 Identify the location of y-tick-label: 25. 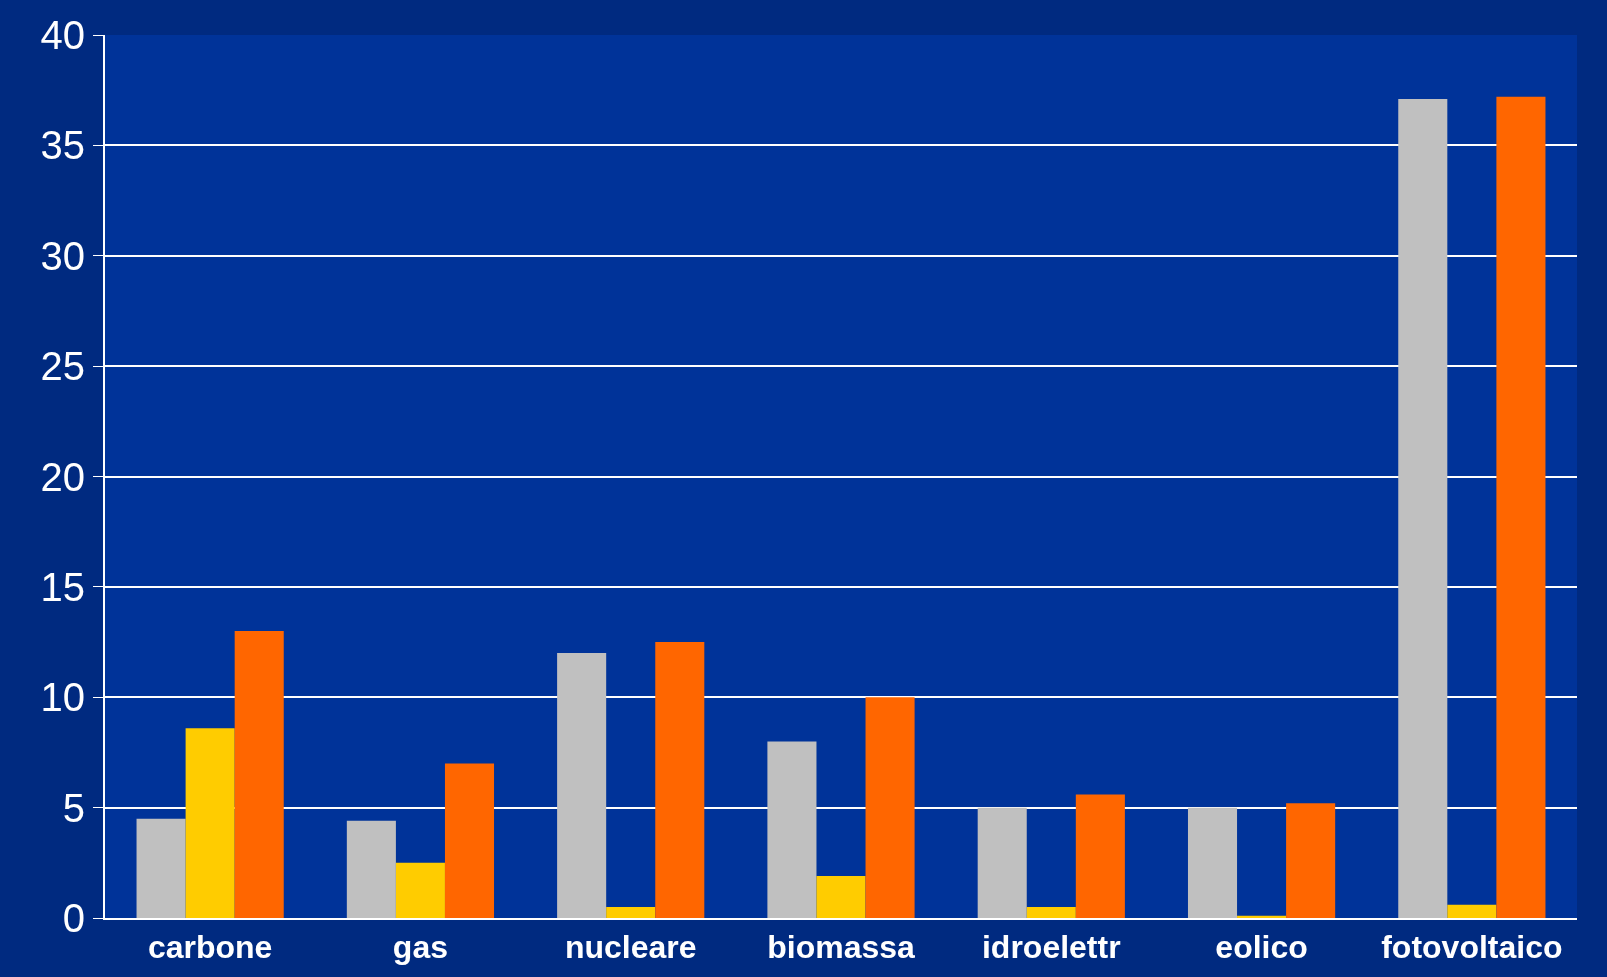
(62, 366).